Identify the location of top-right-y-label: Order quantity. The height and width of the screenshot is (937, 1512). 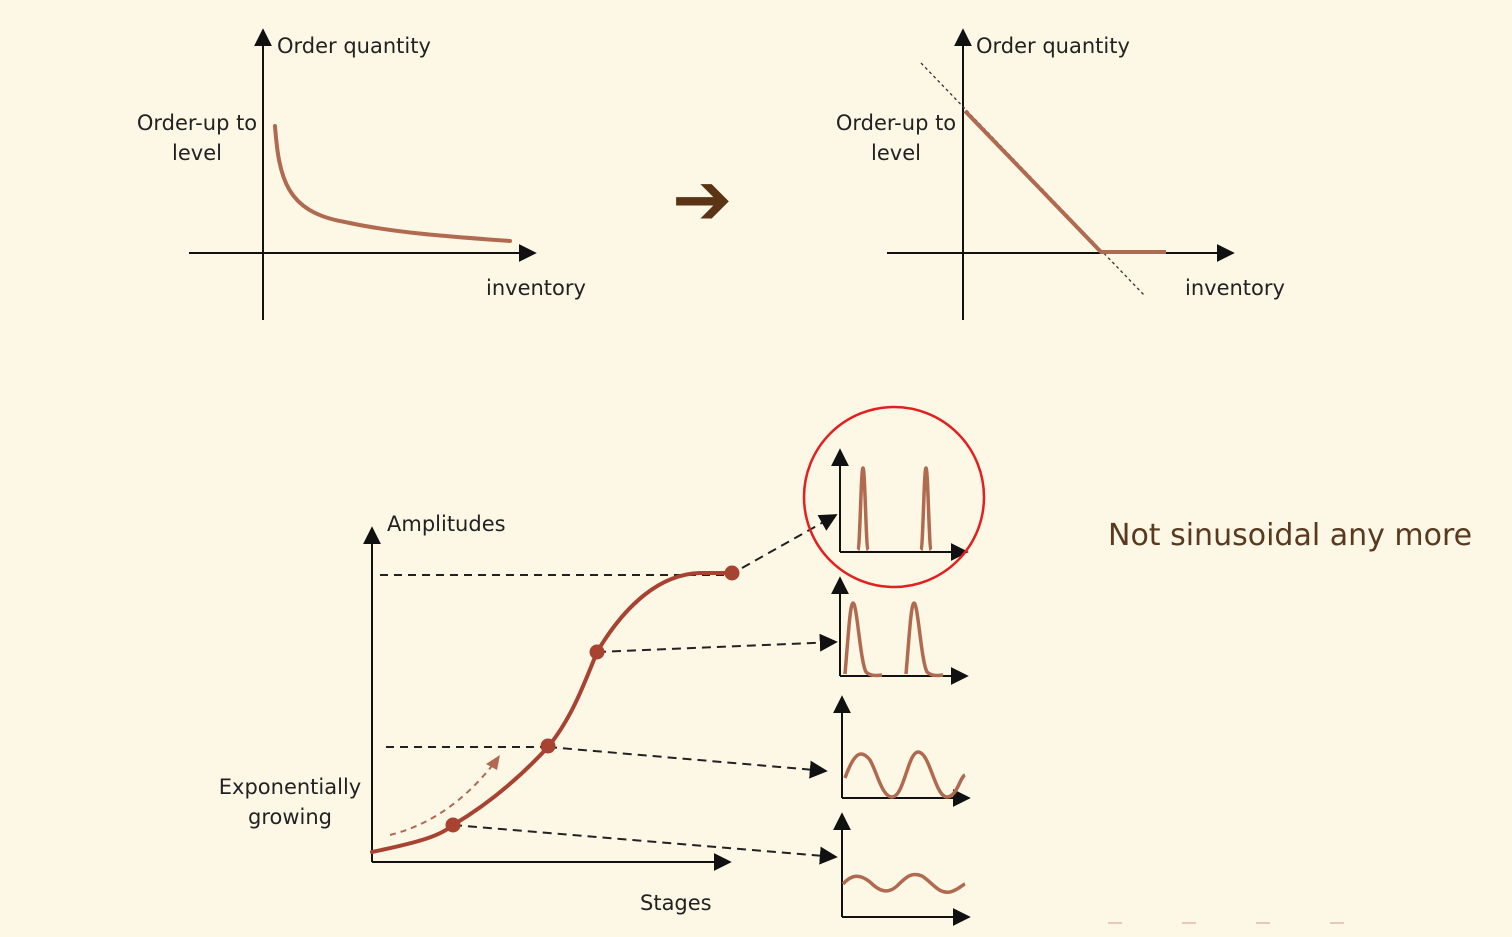
(1053, 46).